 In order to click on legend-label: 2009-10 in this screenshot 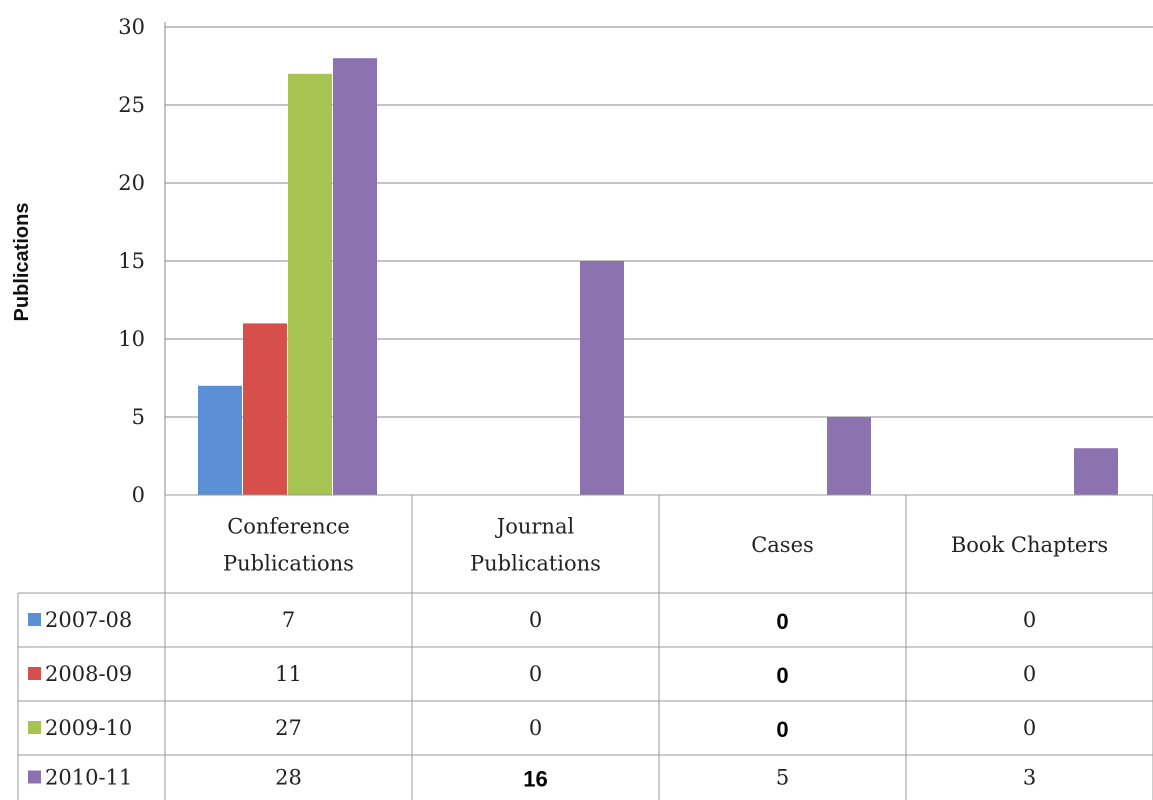, I will do `click(88, 728)`.